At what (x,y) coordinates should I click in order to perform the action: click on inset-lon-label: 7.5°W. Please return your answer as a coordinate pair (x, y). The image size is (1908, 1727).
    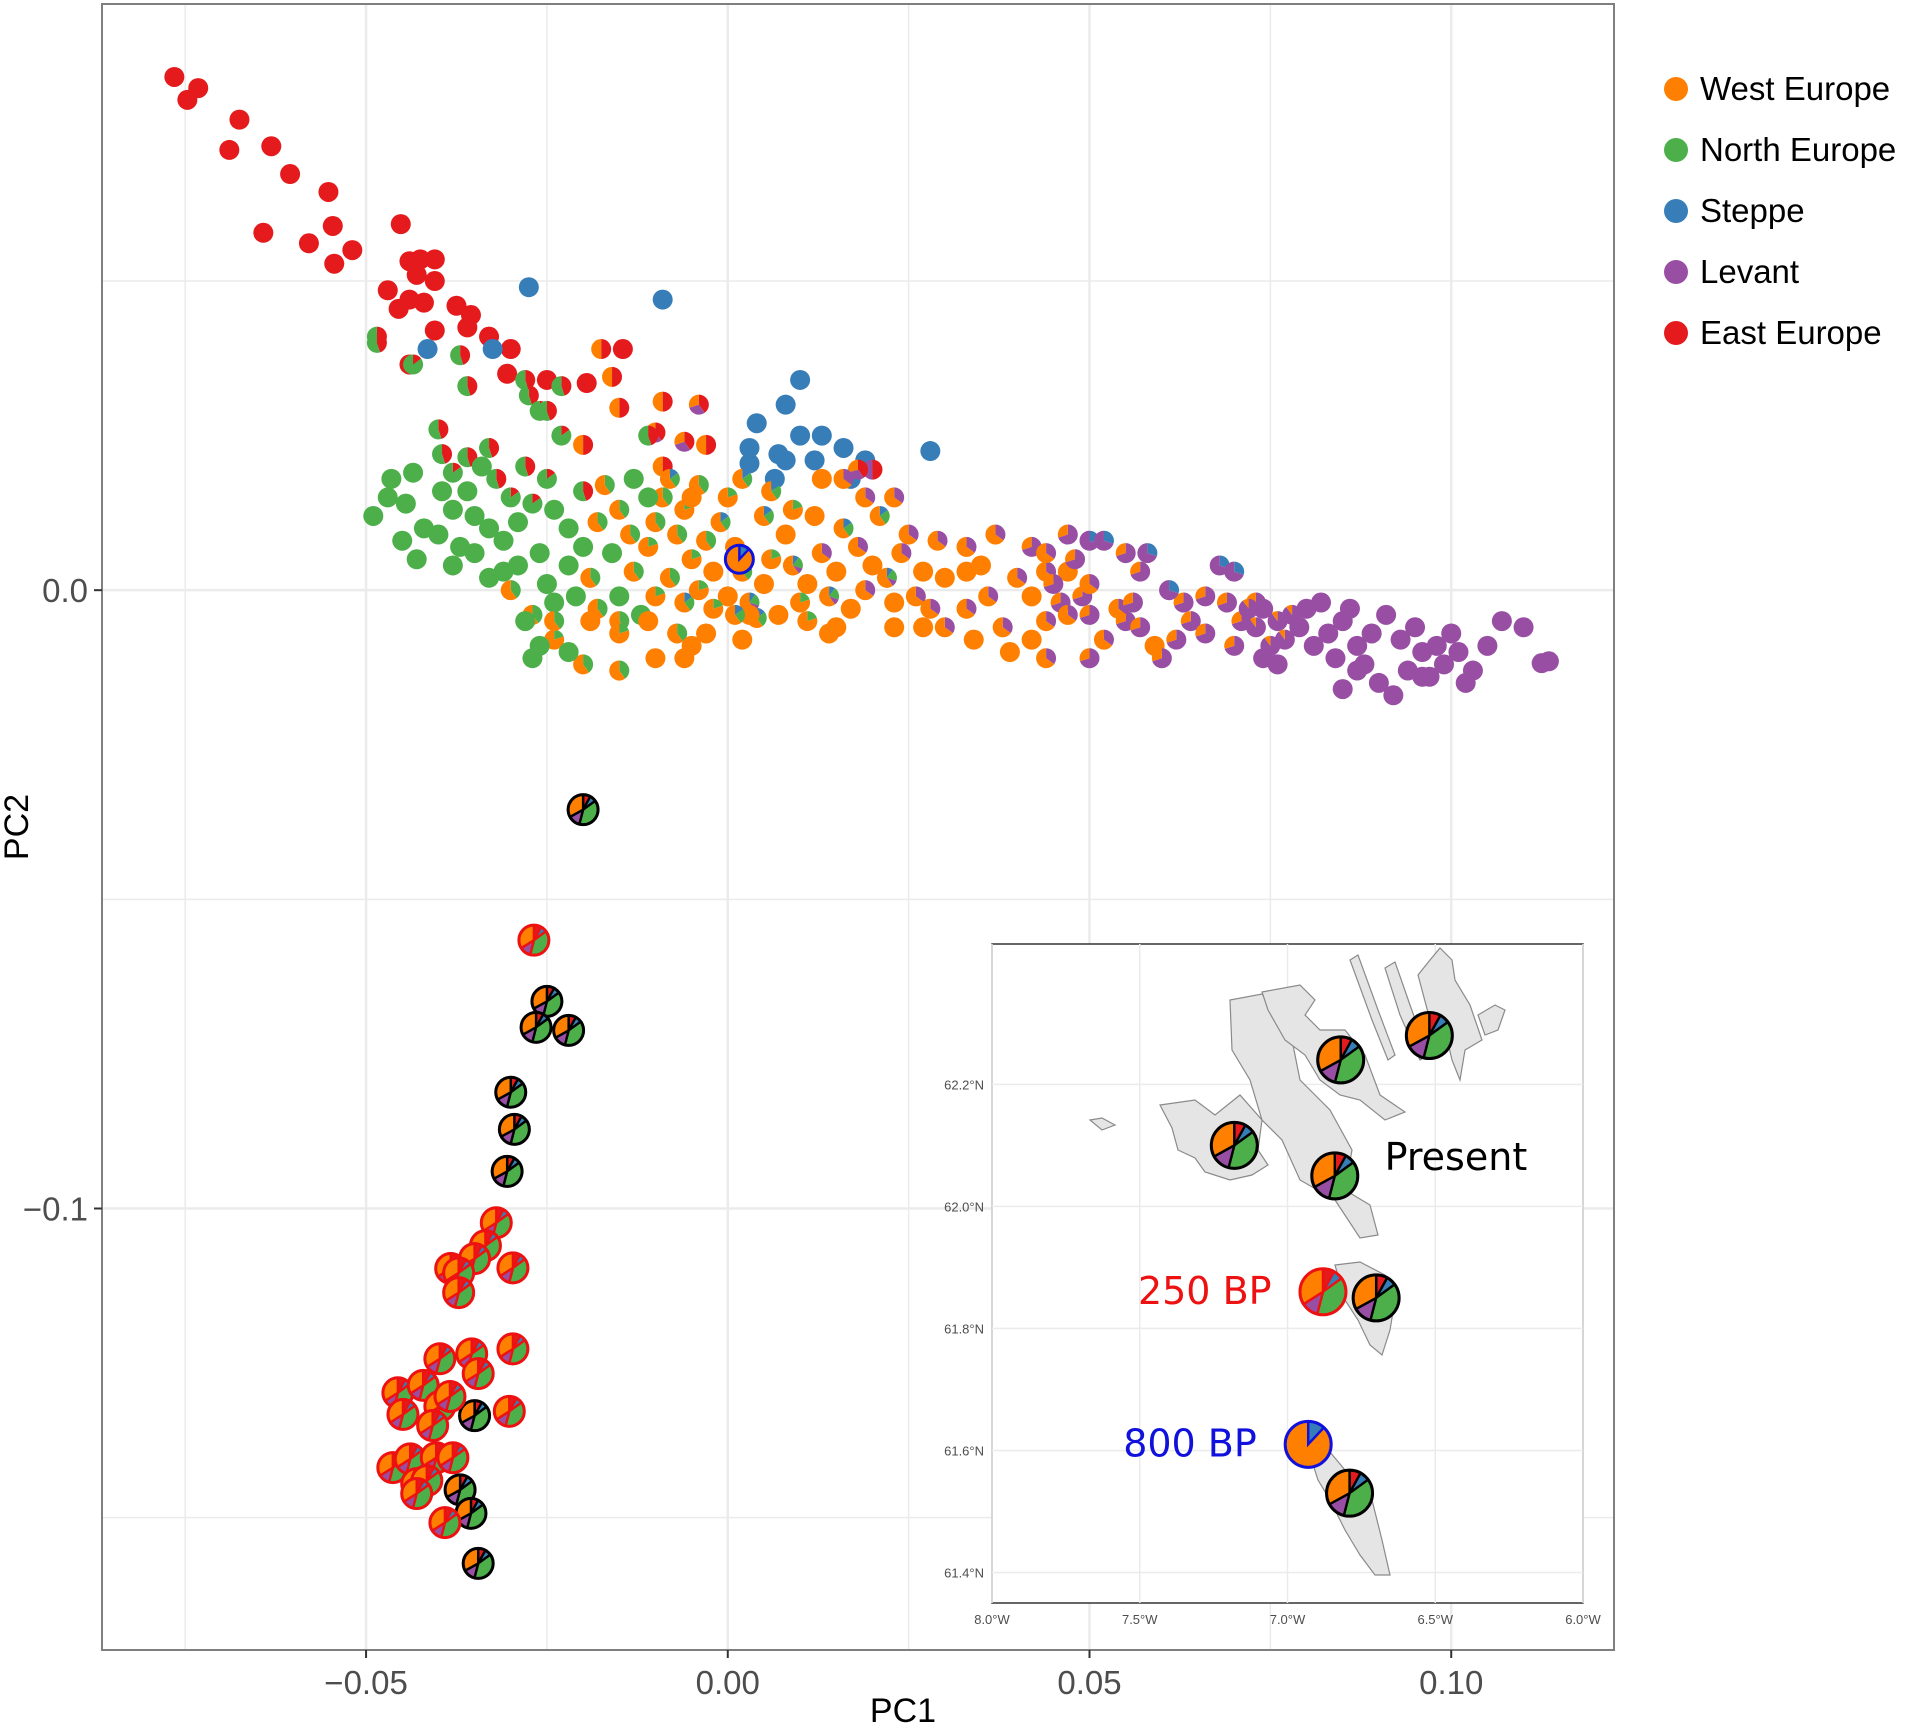
    Looking at the image, I should click on (1140, 1619).